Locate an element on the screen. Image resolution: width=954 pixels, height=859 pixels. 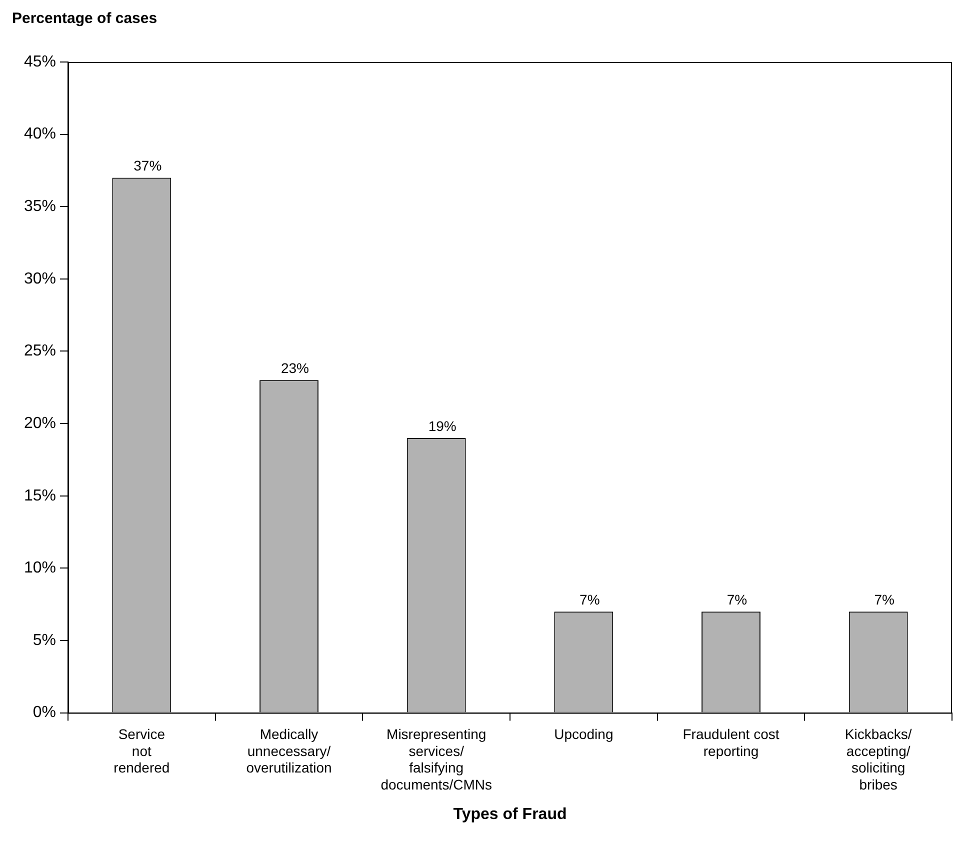
x-tick-label: Misrepresenting services/ falsifying documents/CMNs is located at coordinates (436, 759).